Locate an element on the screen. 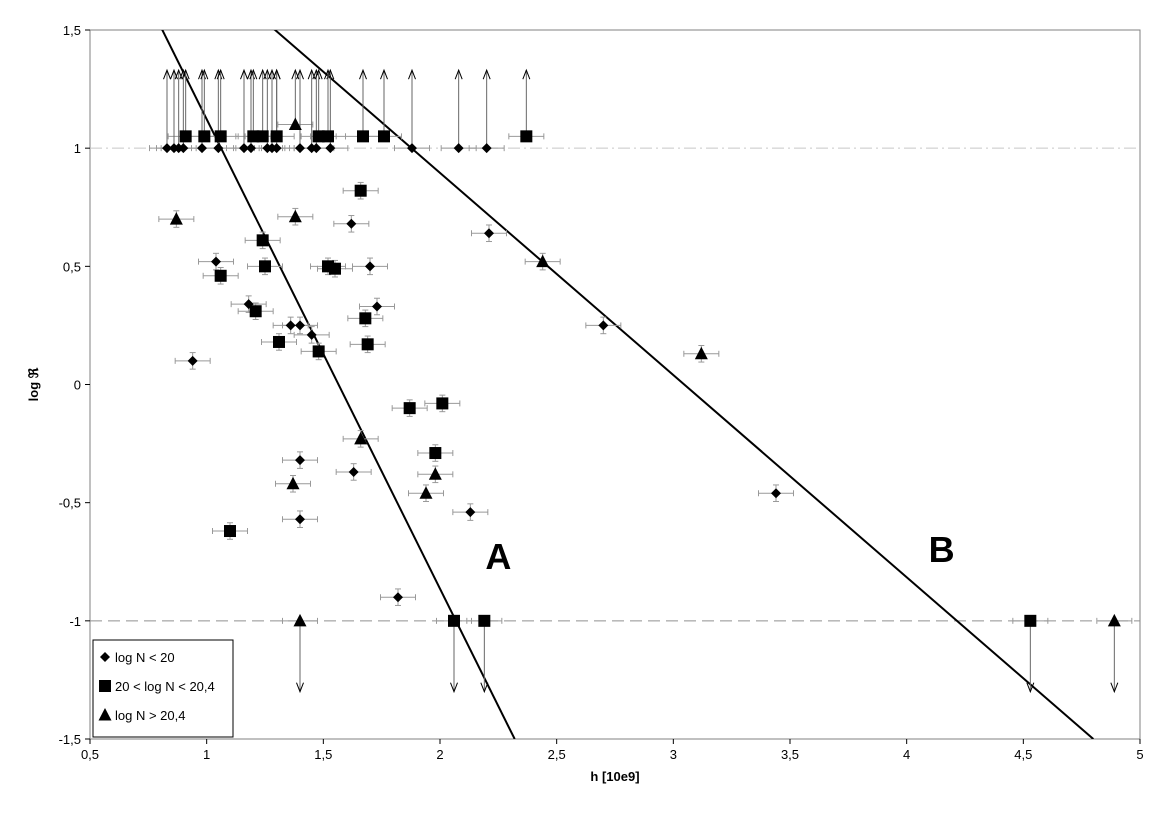  y-tick-label: 0 is located at coordinates (77, 385).